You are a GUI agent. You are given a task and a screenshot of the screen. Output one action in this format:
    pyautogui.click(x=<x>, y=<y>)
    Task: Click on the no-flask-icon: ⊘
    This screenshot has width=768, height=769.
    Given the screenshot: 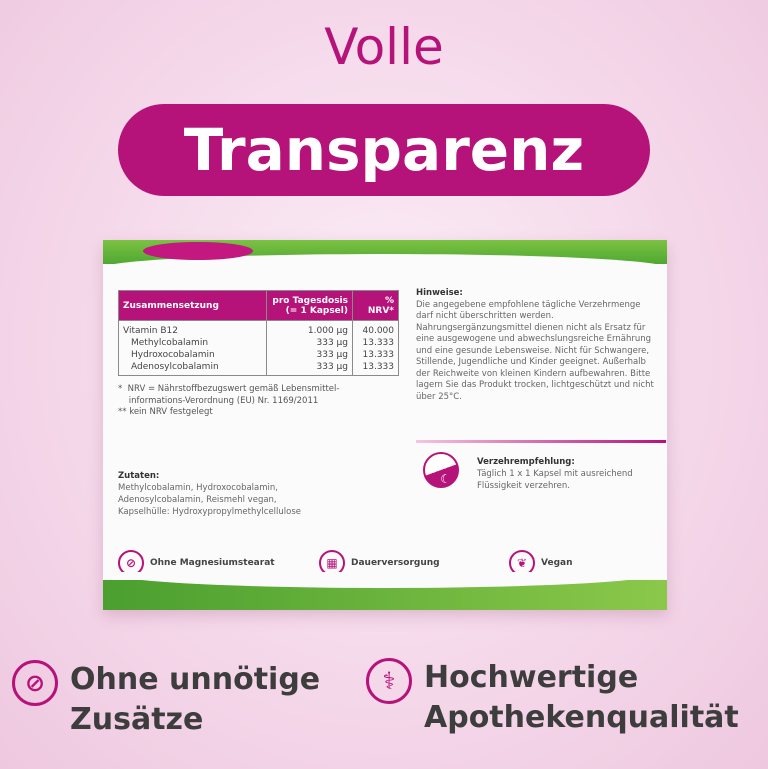 What is the action you would take?
    pyautogui.click(x=35, y=683)
    